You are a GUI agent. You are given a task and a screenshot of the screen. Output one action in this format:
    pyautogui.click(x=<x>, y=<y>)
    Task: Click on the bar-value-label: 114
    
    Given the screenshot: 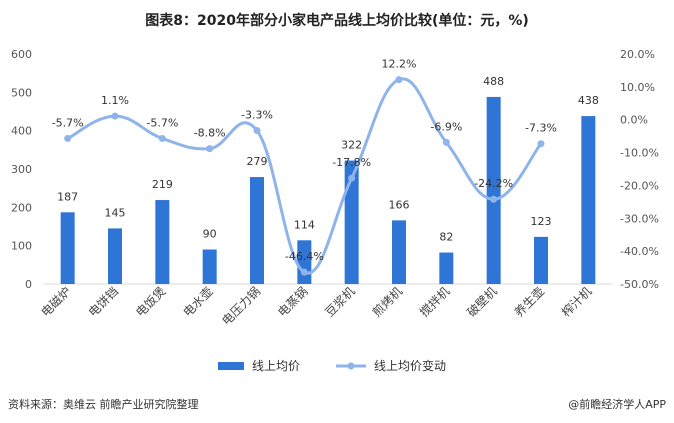 What is the action you would take?
    pyautogui.click(x=304, y=224)
    